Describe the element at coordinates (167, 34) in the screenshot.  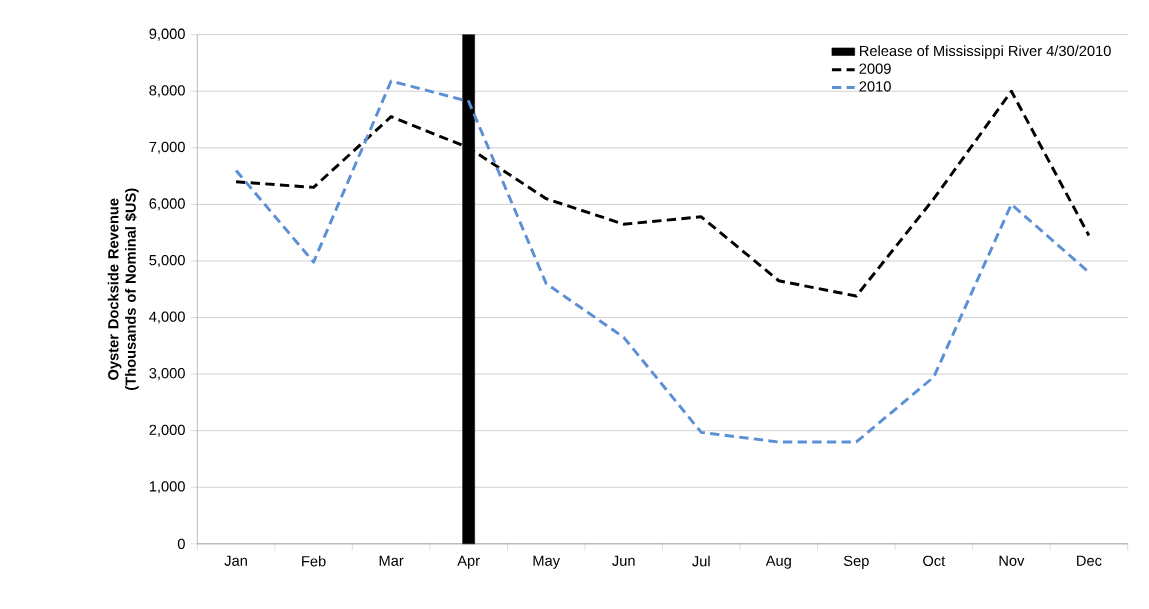
I see `y-tick-label: 9,000` at that location.